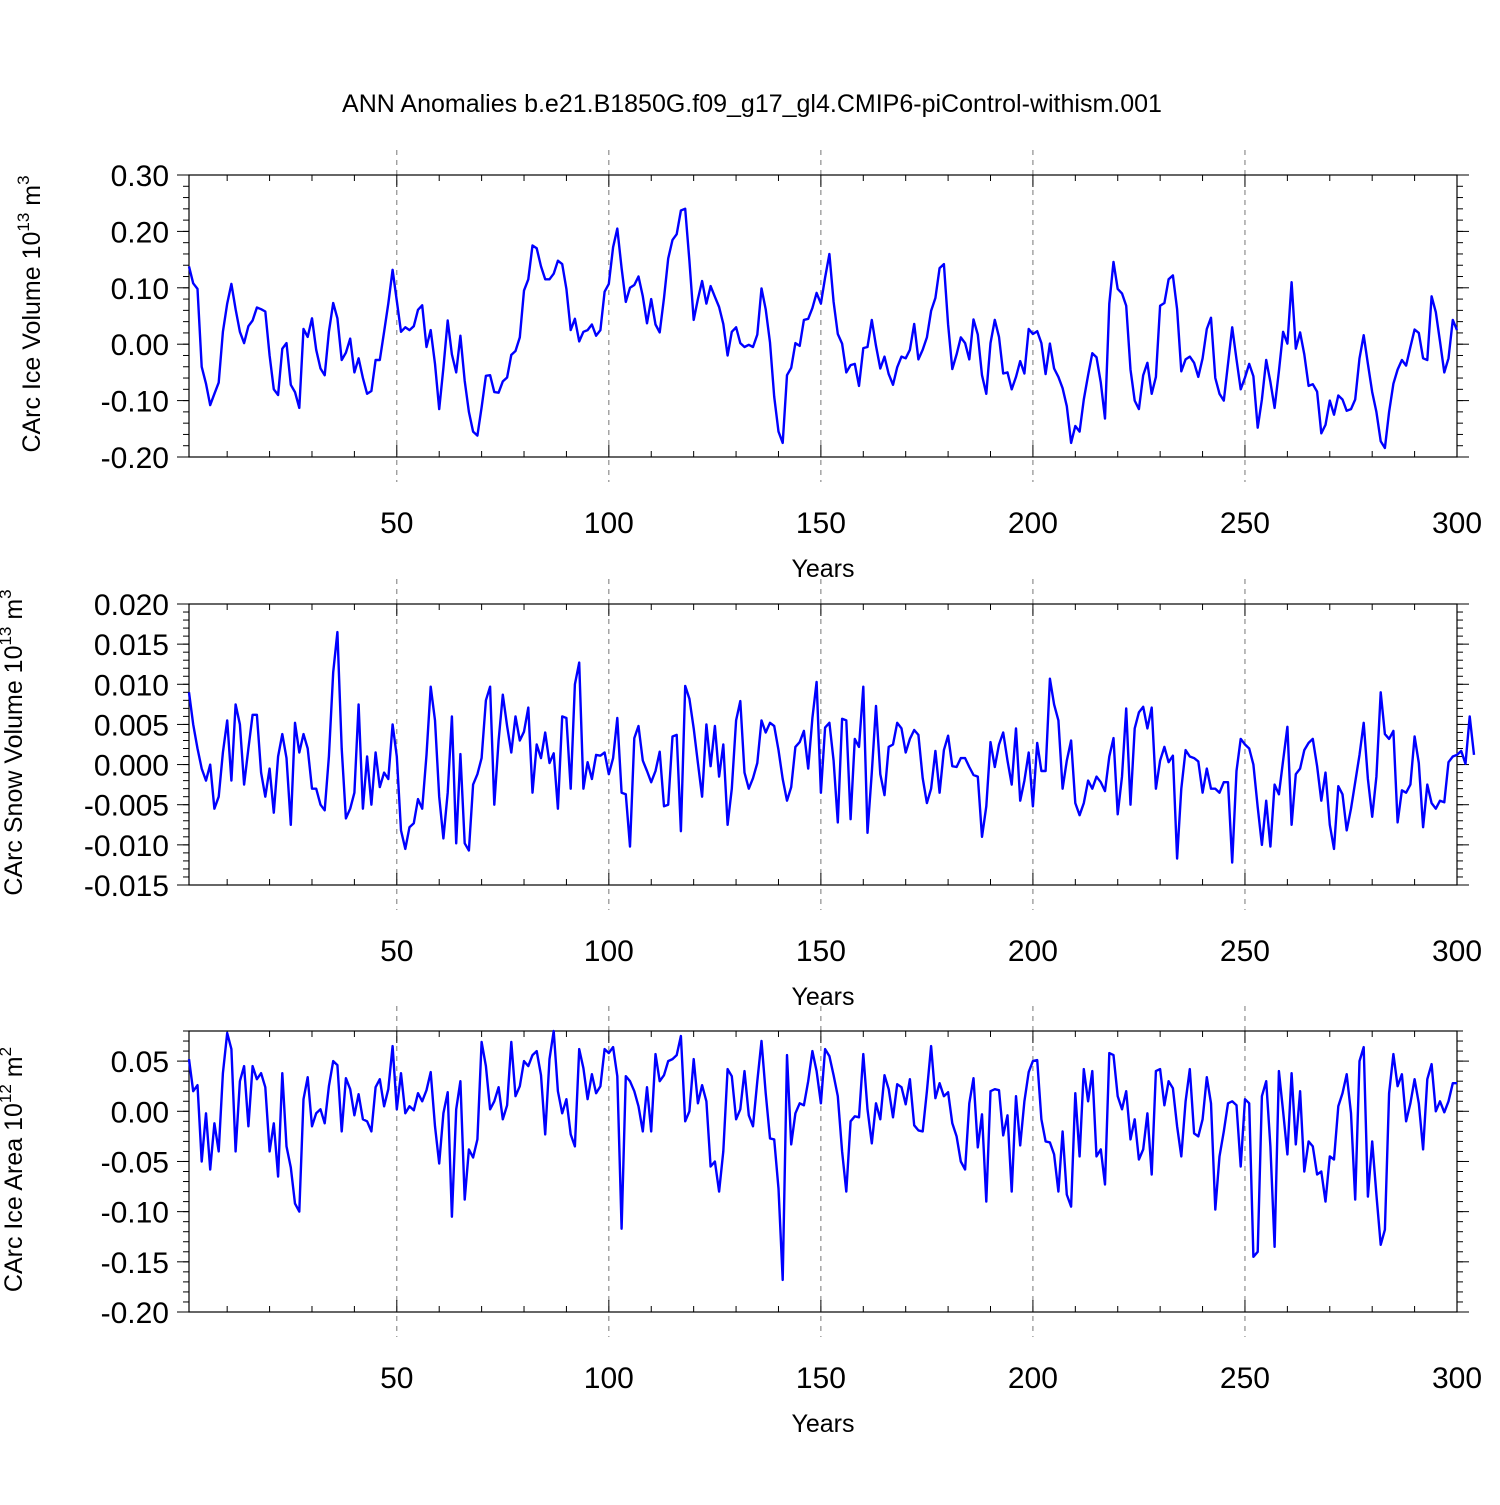 The image size is (1500, 1505). What do you see at coordinates (831, 747) in the screenshot?
I see `panel-2-series-line` at bounding box center [831, 747].